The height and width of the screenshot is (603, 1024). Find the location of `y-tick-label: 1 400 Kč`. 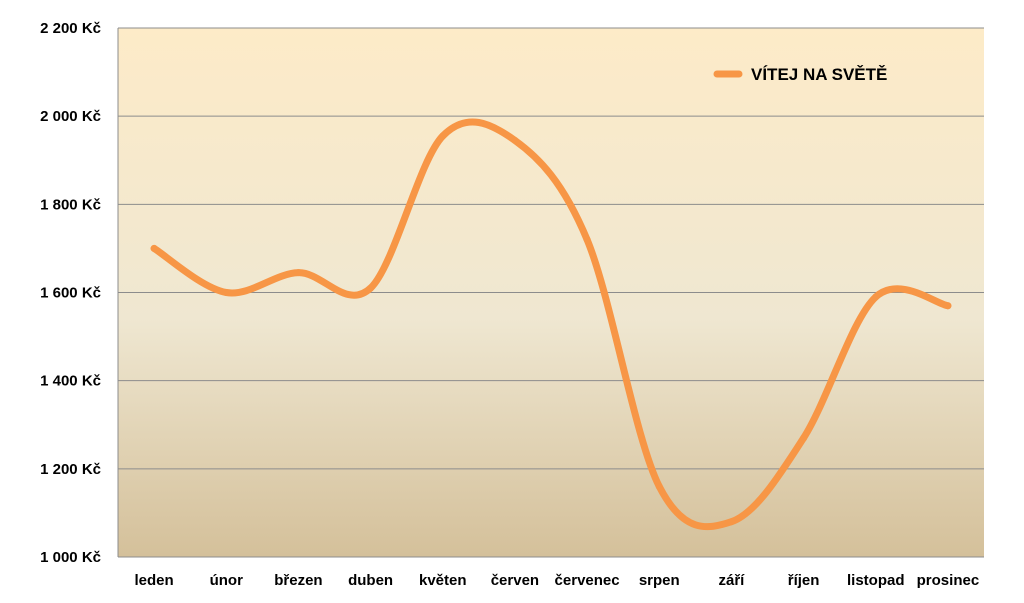

y-tick-label: 1 400 Kč is located at coordinates (70, 381).